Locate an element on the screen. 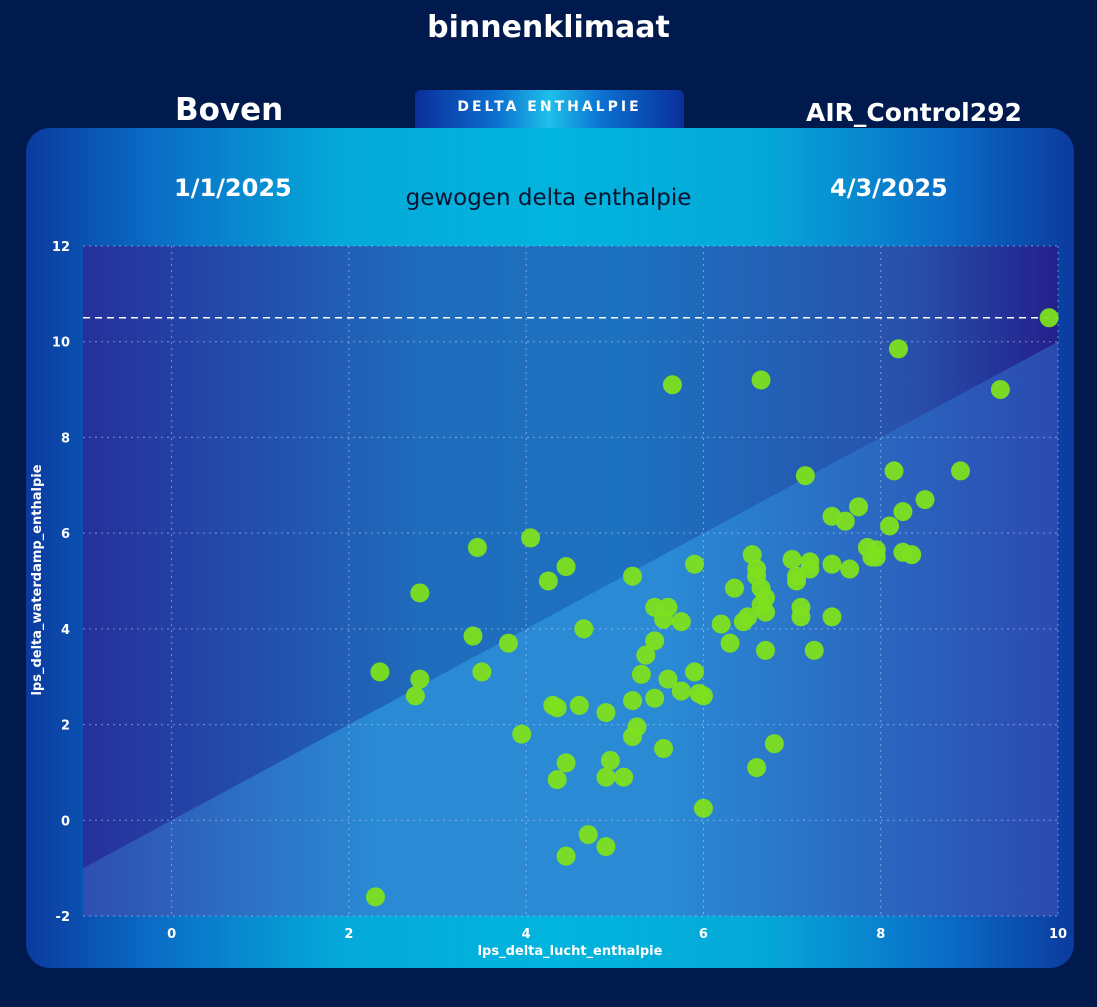  location-label: Boven is located at coordinates (229, 110).